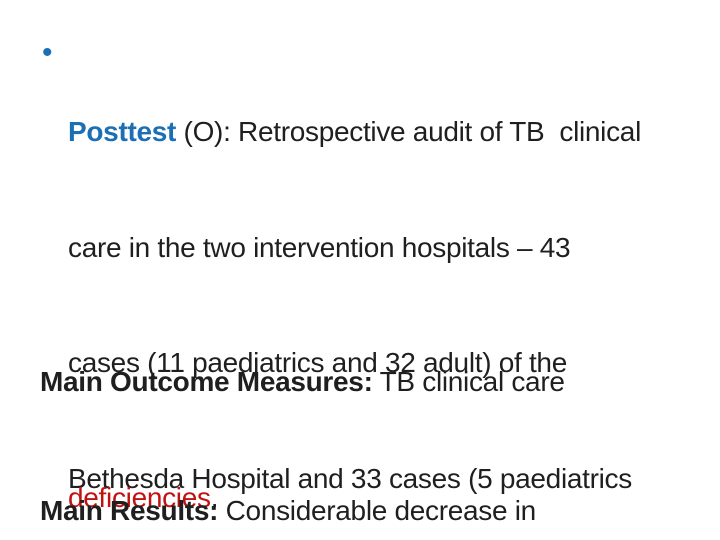 The width and height of the screenshot is (720, 540). I want to click on results-line-1: Main Results: Considerable decrease in, so click(288, 511).